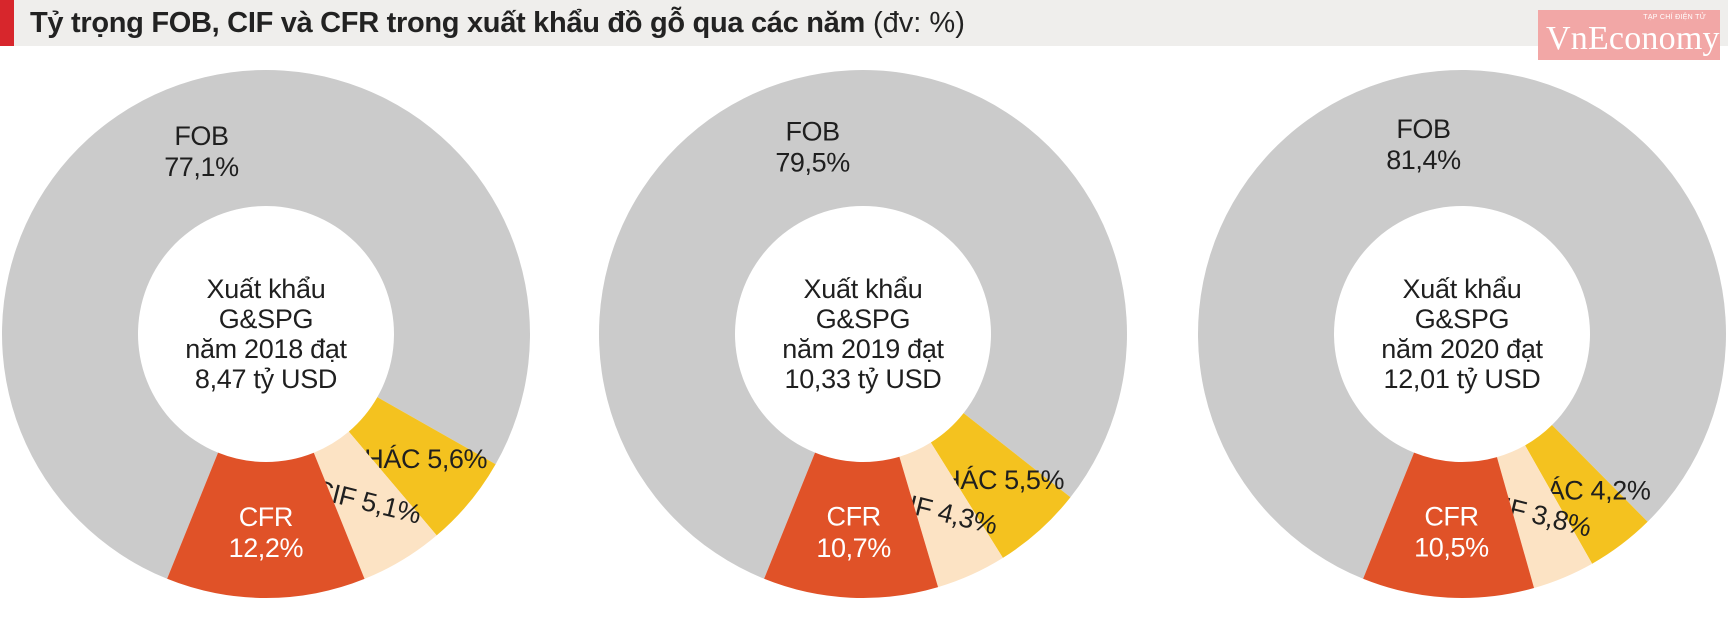 Image resolution: width=1728 pixels, height=632 pixels. I want to click on slice-value: 10,5%, so click(1451, 548).